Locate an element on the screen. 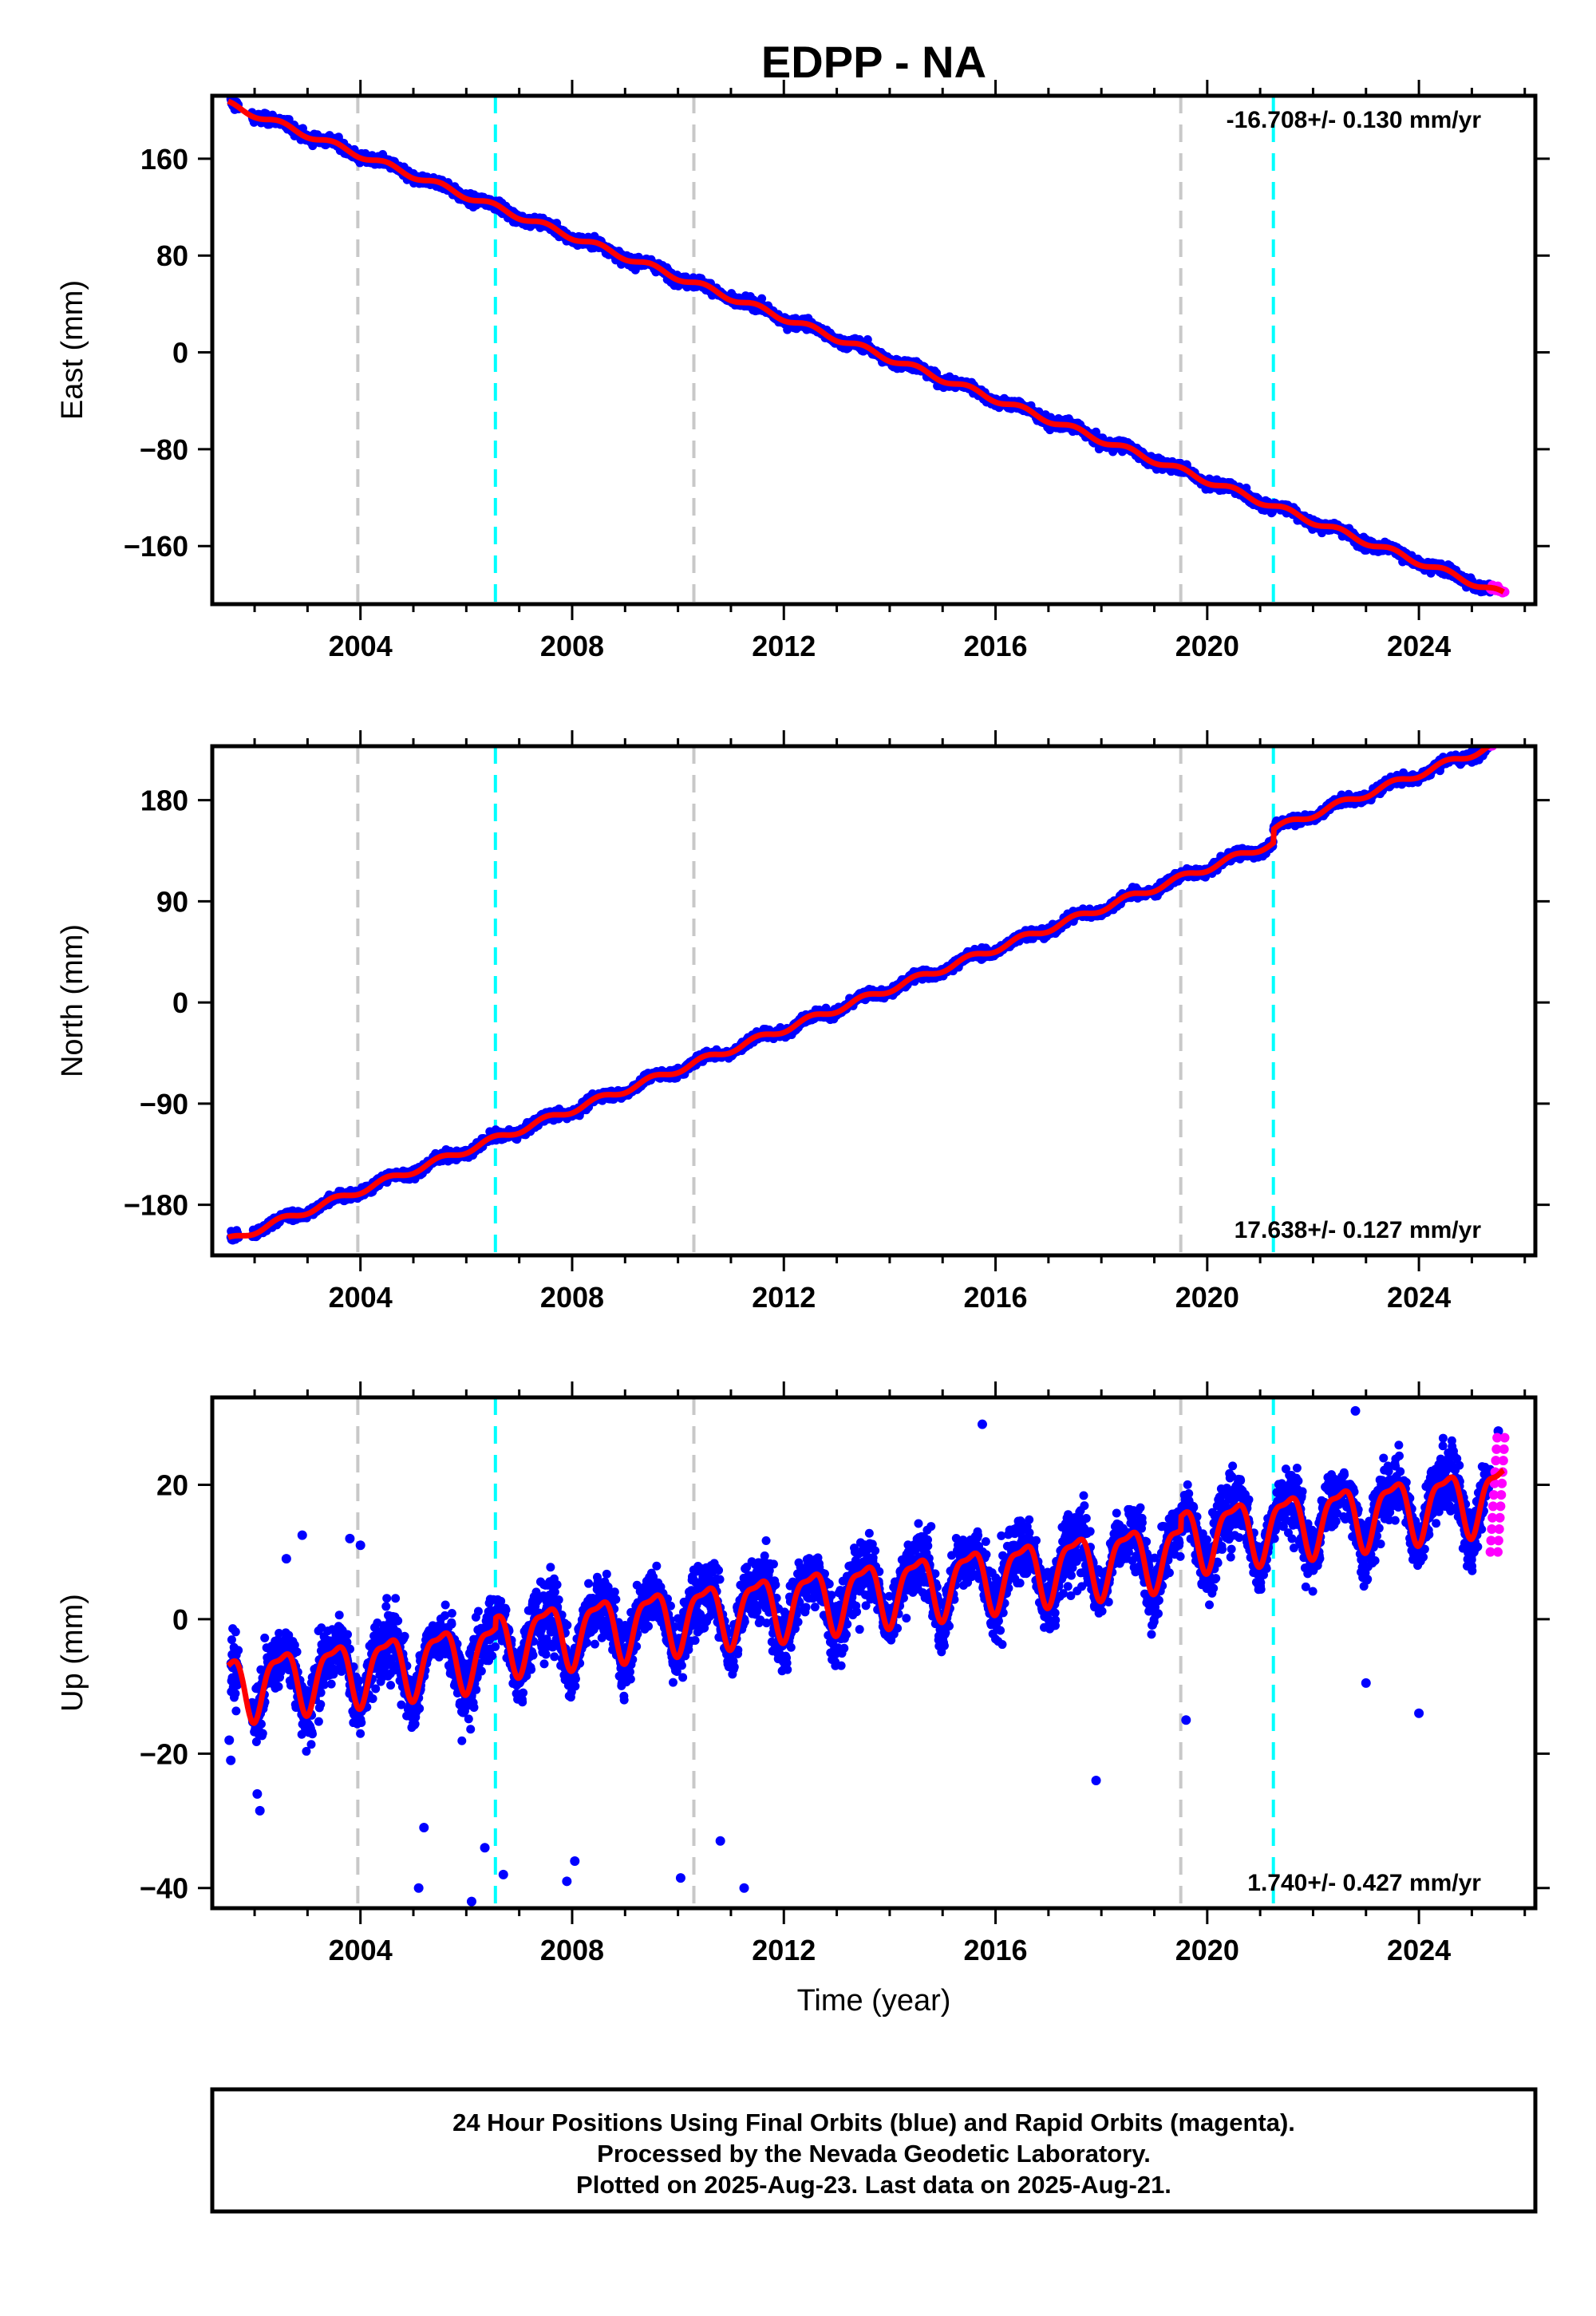 The width and height of the screenshot is (1596, 2316). east-y-axis-label: East (mm) is located at coordinates (72, 350).